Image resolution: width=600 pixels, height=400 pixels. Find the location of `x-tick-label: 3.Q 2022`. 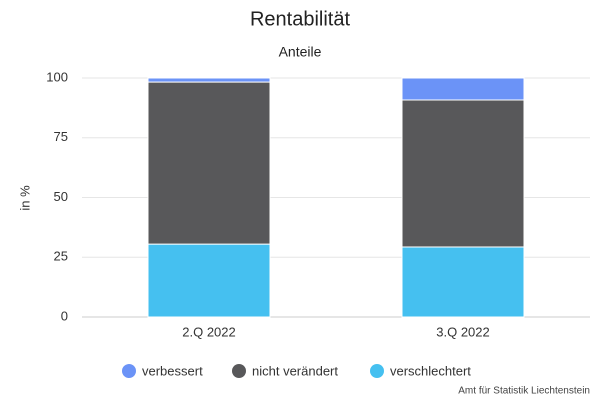

x-tick-label: 3.Q 2022 is located at coordinates (463, 331).